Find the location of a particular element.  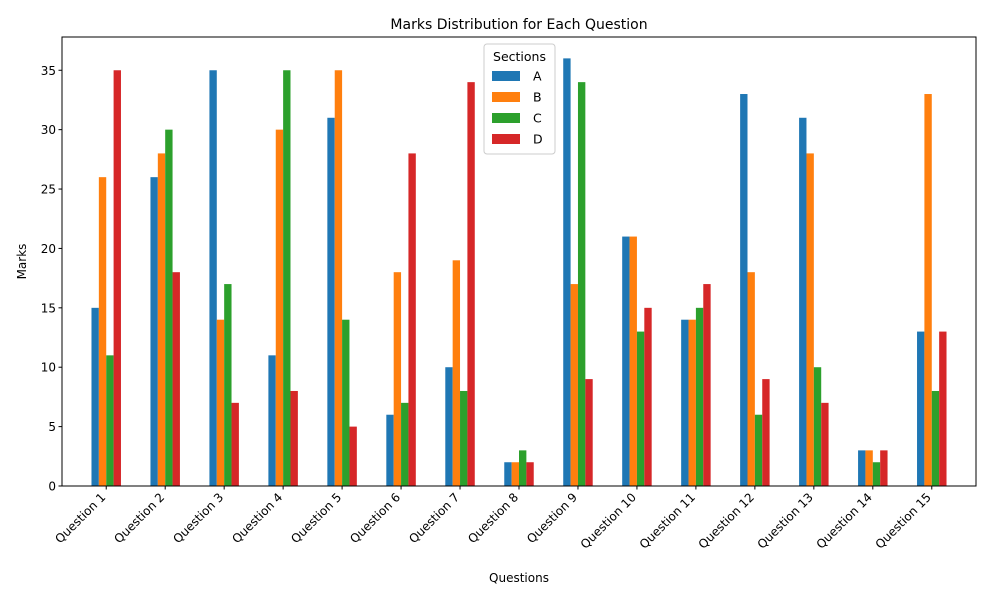

x-tick-label: Question 7 is located at coordinates (434, 518).